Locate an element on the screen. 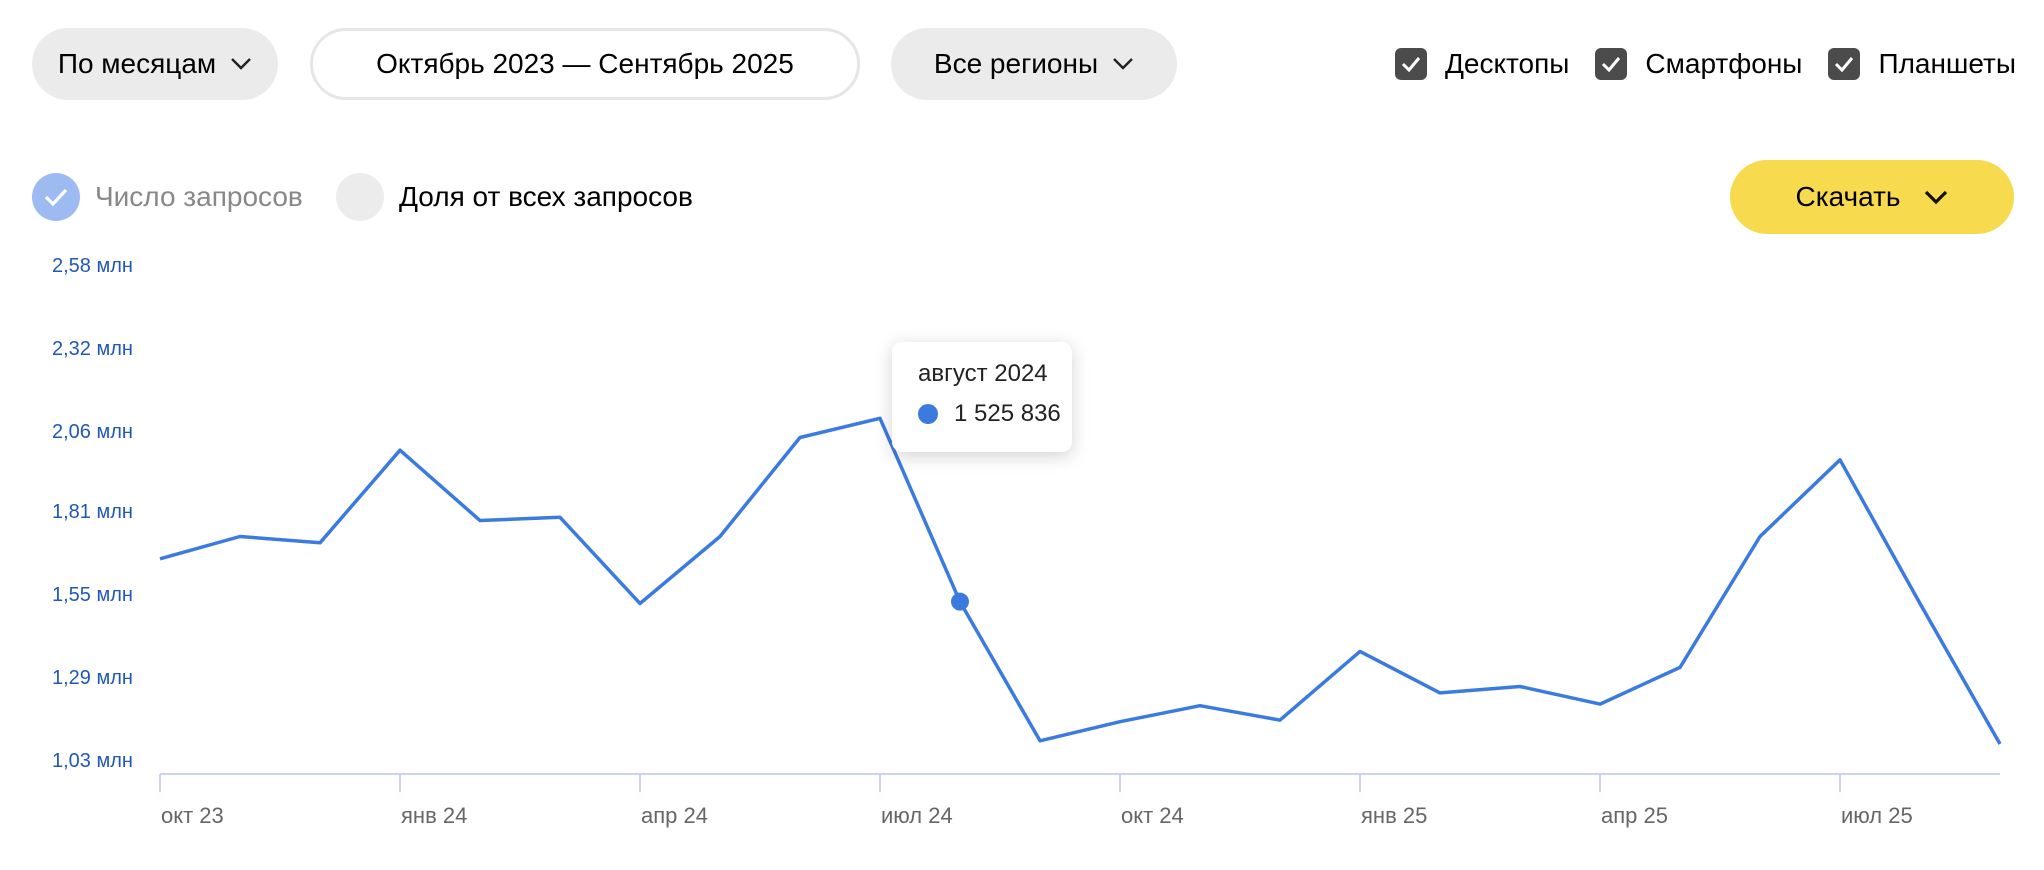 The width and height of the screenshot is (2044, 870). period-dropdown: По месяцам is located at coordinates (155, 64).